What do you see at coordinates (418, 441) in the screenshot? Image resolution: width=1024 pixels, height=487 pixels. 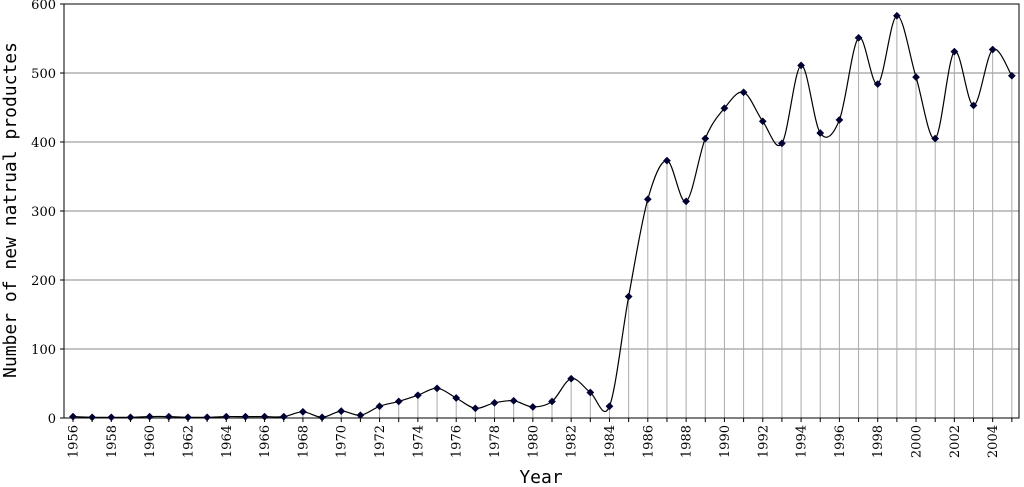 I see `x-tick-label: 1974` at bounding box center [418, 441].